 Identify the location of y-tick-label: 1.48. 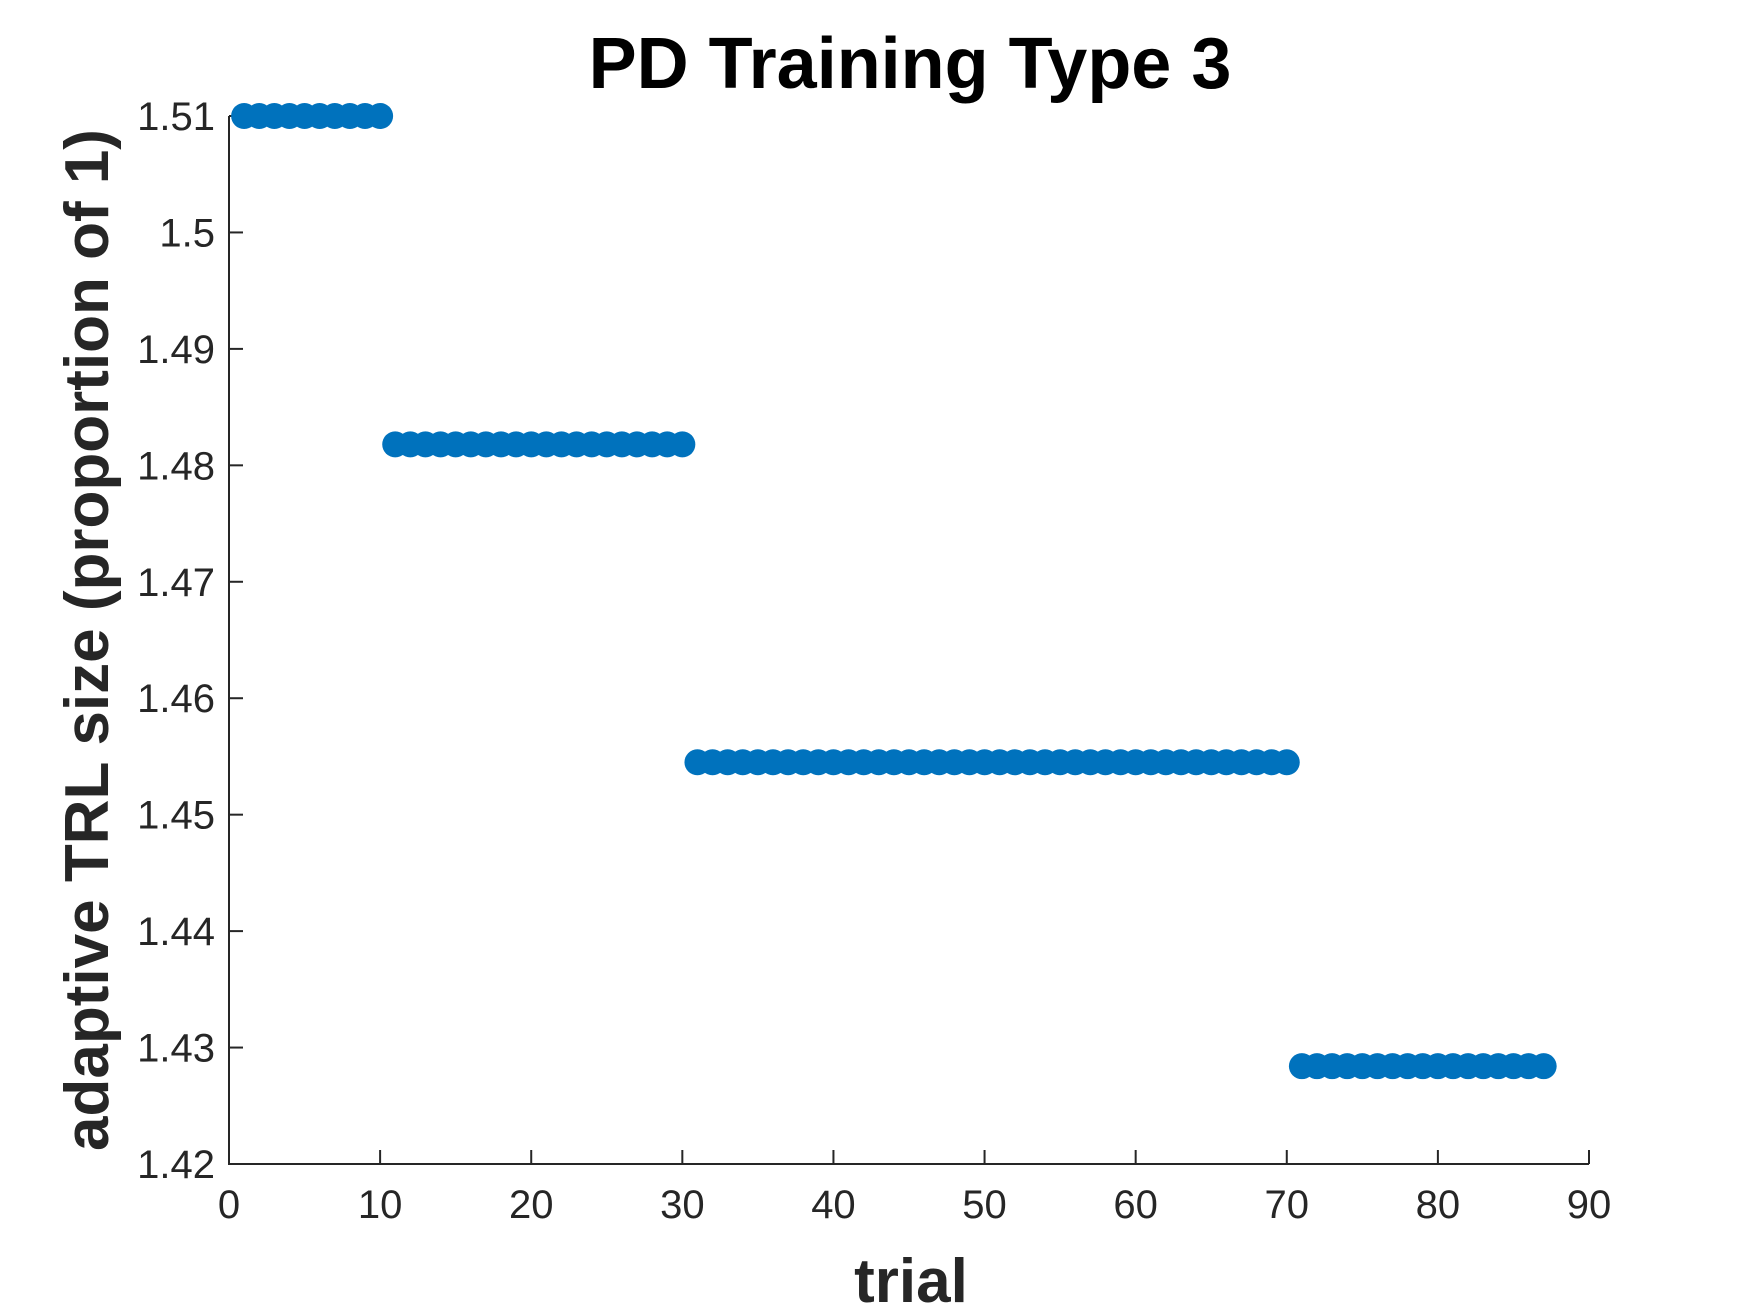
(176, 466).